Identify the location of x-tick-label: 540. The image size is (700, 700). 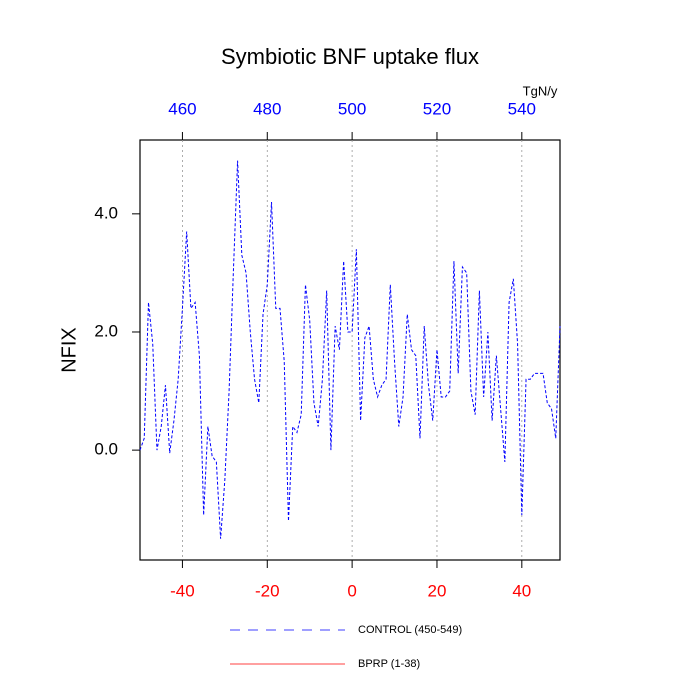
(522, 108).